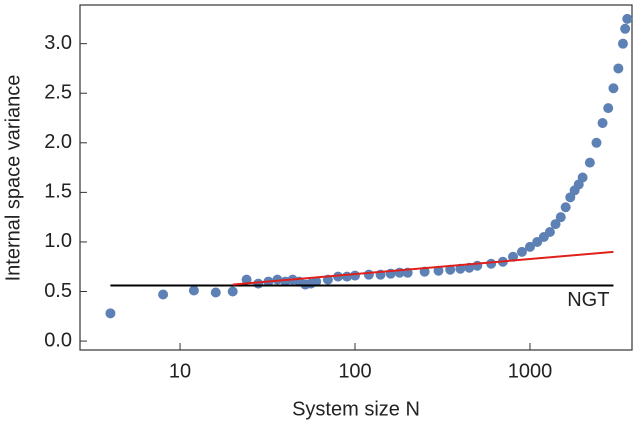 Image resolution: width=640 pixels, height=428 pixels. What do you see at coordinates (58, 192) in the screenshot?
I see `y-tick-label: 1.5` at bounding box center [58, 192].